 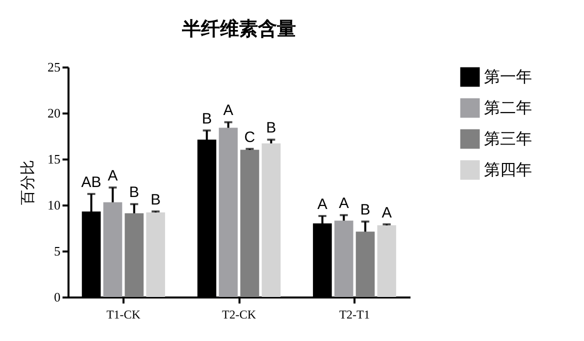 What do you see at coordinates (508, 170) in the screenshot?
I see `legend-label: 第四年` at bounding box center [508, 170].